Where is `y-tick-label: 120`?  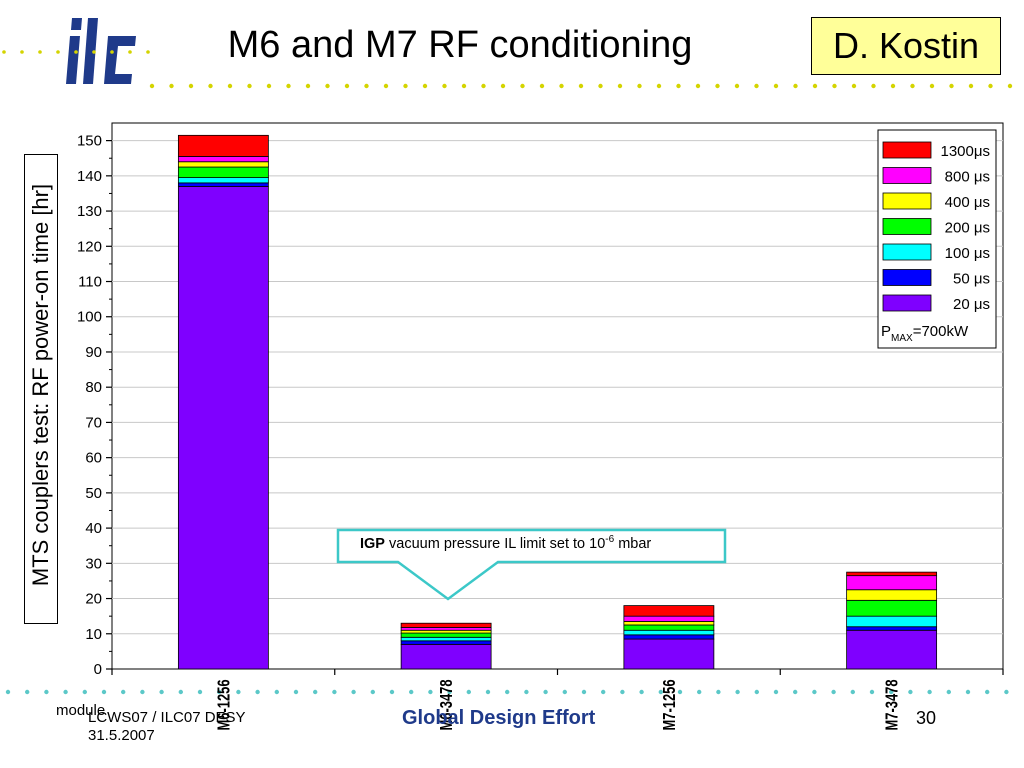 y-tick-label: 120 is located at coordinates (89, 246).